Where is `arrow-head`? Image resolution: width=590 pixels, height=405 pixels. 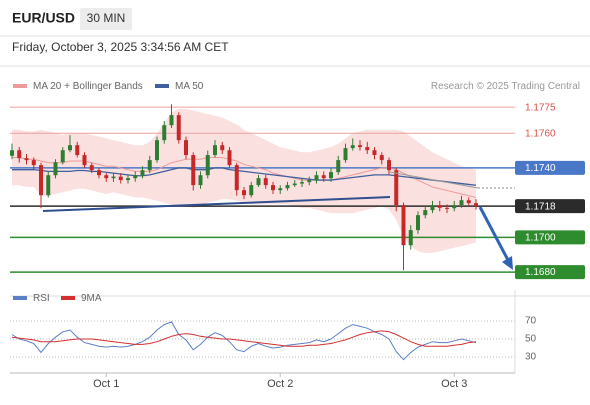
arrow-head is located at coordinates (507, 263).